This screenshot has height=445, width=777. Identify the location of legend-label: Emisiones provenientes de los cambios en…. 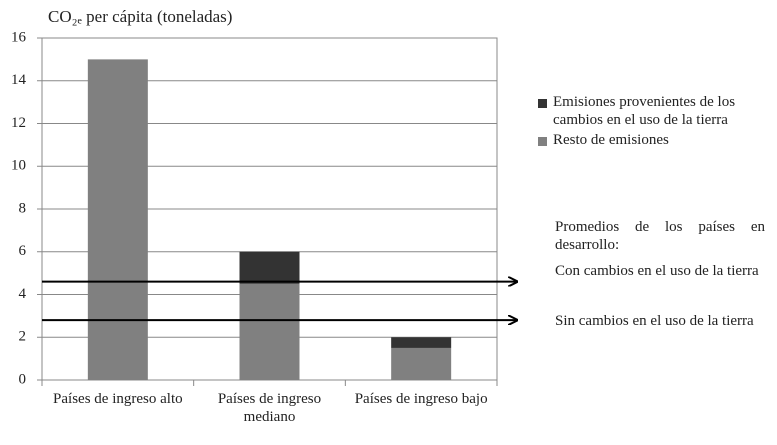
(644, 111).